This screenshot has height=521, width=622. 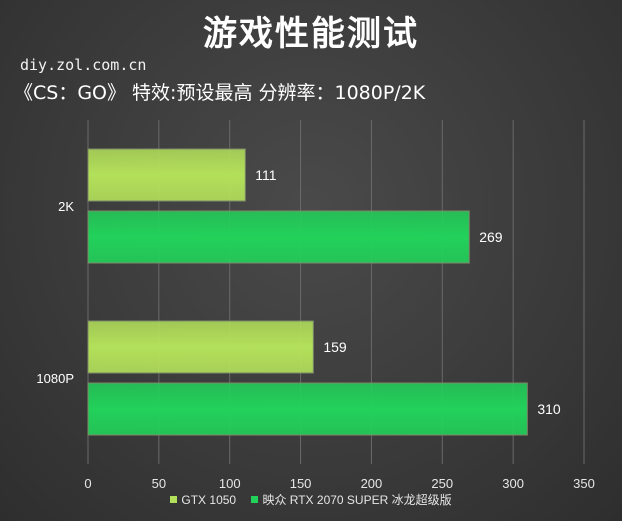 What do you see at coordinates (513, 483) in the screenshot?
I see `x-tick-label: 300` at bounding box center [513, 483].